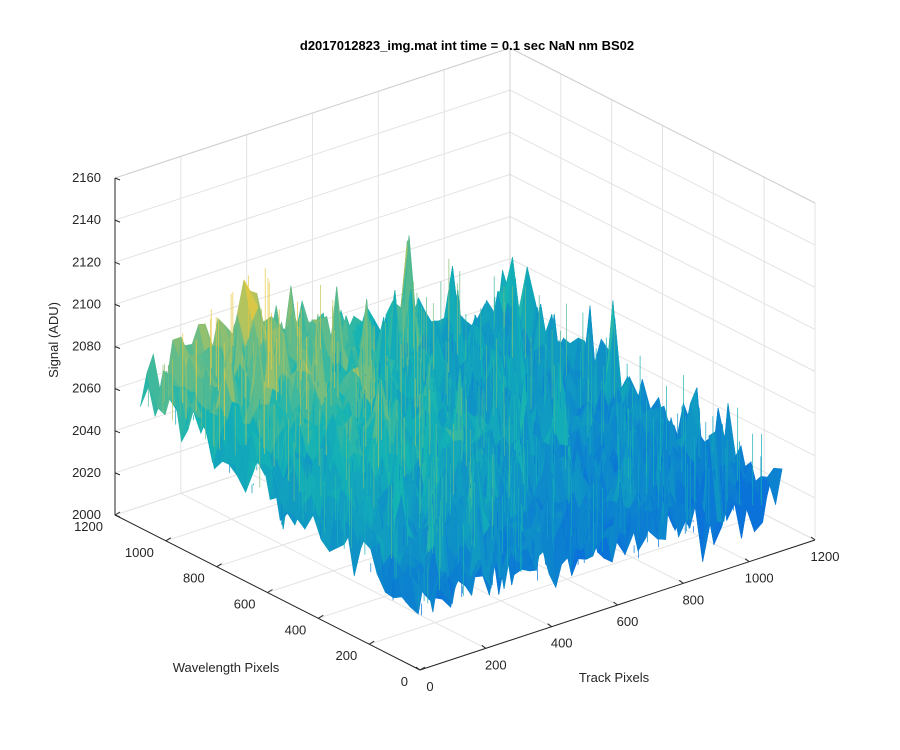  Describe the element at coordinates (567, 579) in the screenshot. I see `floor-gridline` at that location.